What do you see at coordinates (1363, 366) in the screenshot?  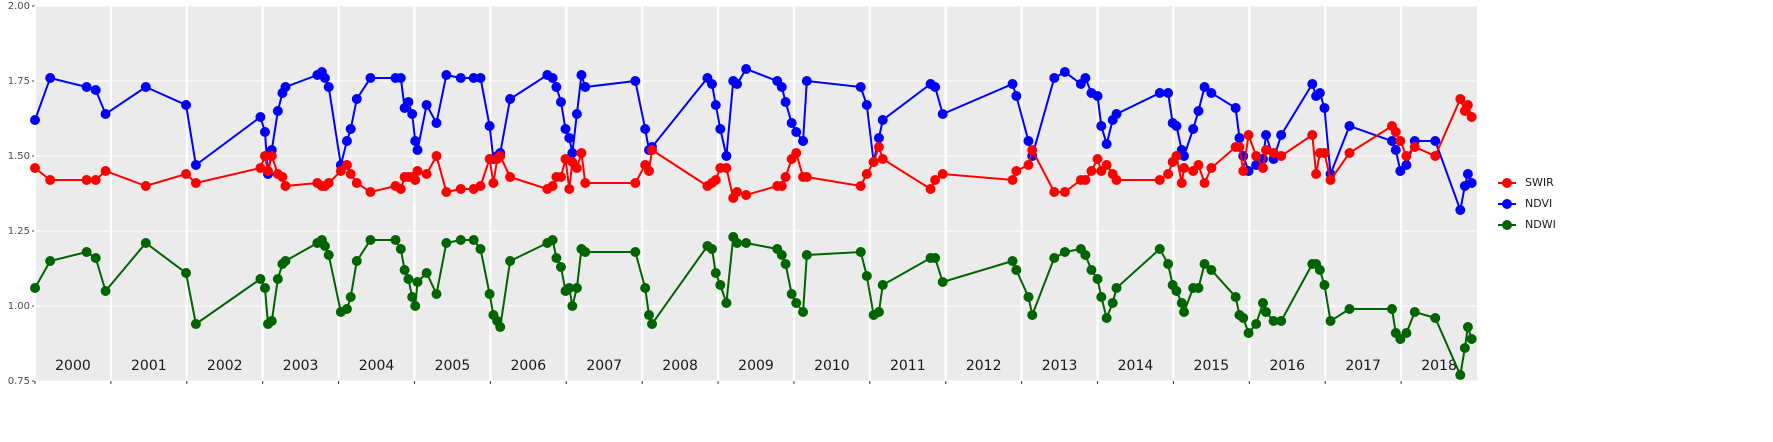 I see `year-label: 2017` at bounding box center [1363, 366].